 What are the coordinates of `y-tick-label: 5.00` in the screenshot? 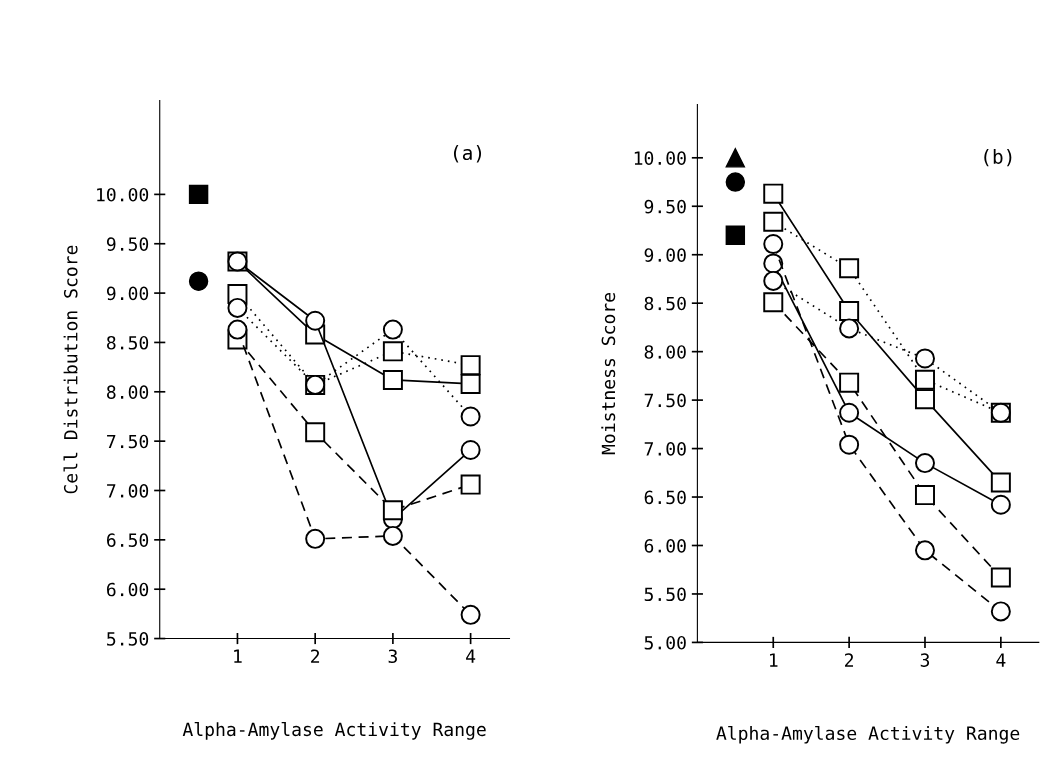 It's located at (665, 642).